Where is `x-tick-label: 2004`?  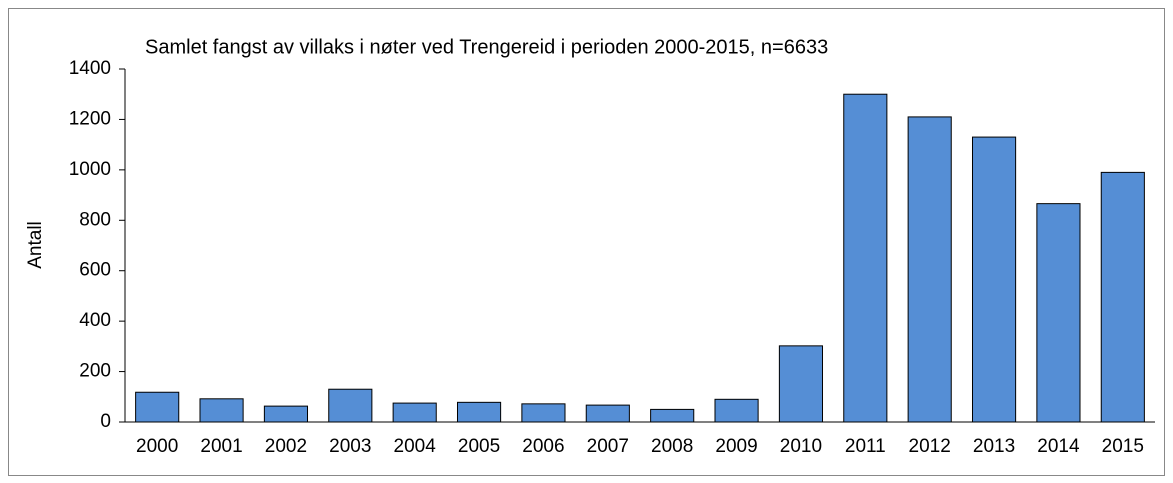 x-tick-label: 2004 is located at coordinates (415, 446).